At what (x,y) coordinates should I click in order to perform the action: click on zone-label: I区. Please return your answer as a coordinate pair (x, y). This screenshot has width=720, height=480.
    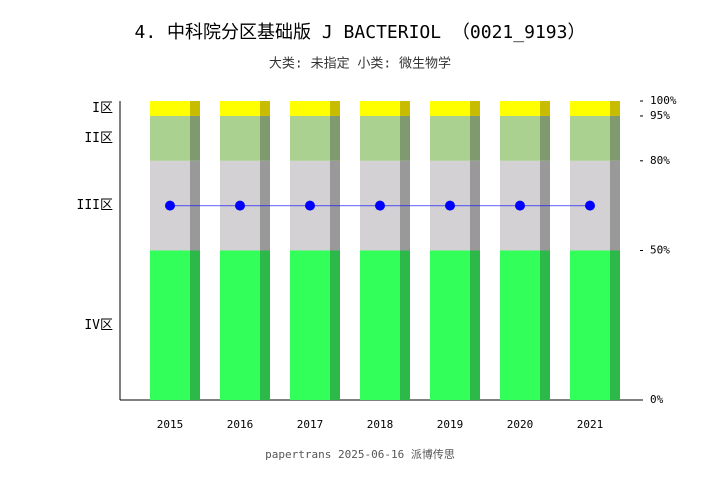
    Looking at the image, I should click on (102, 108).